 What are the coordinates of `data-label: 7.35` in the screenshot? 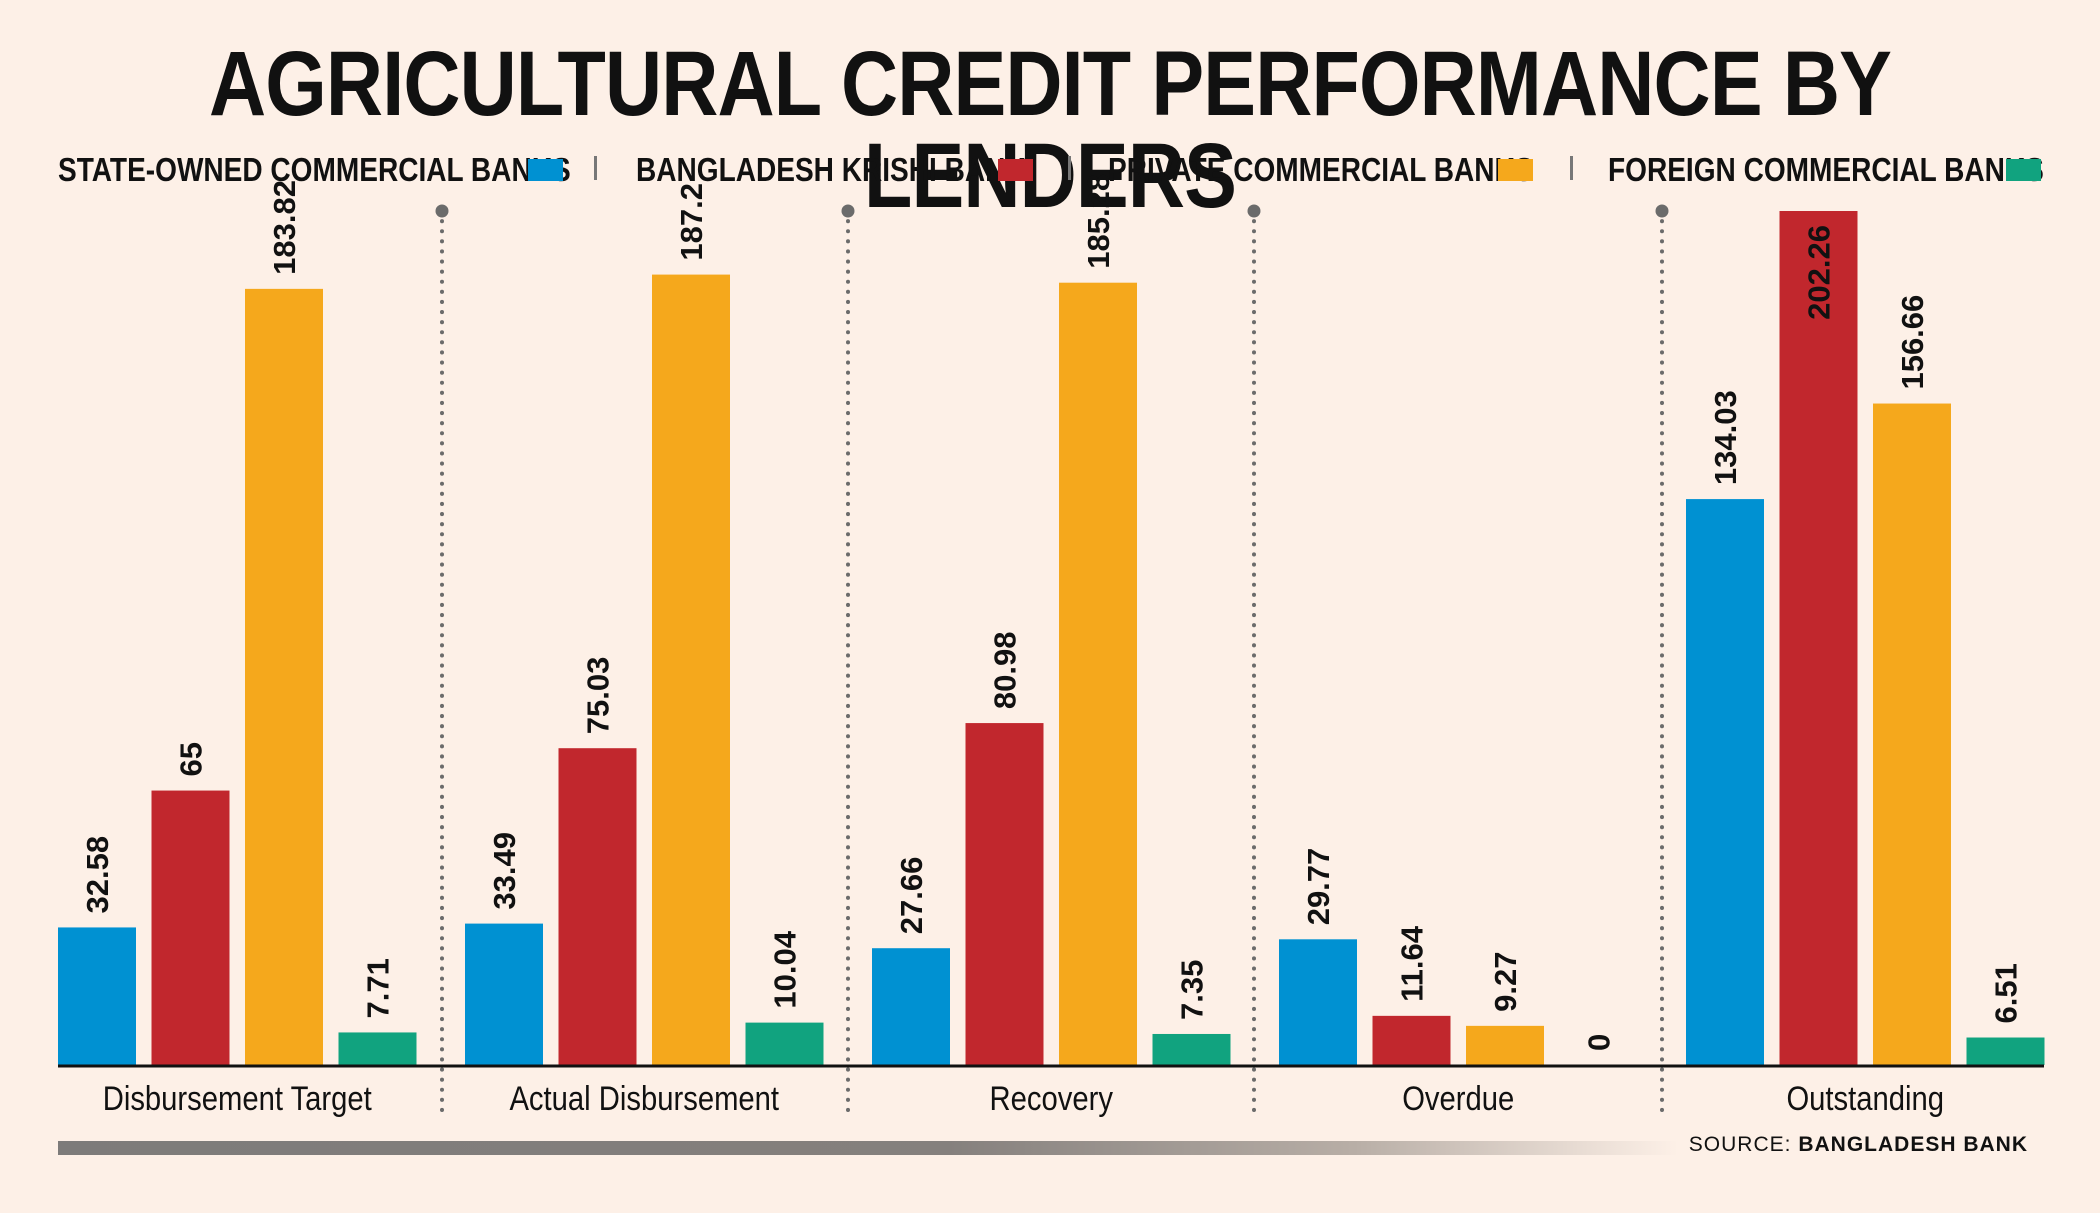 It's located at (1192, 990).